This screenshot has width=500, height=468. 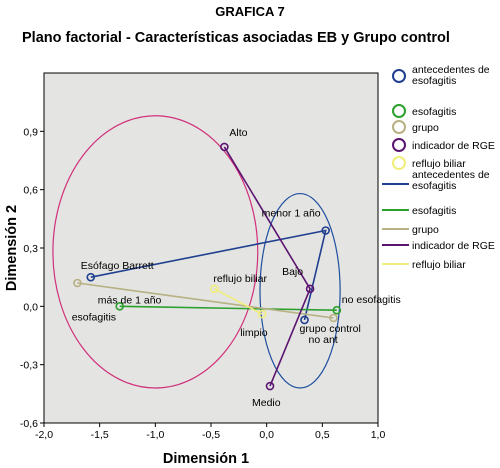 What do you see at coordinates (250, 11) in the screenshot?
I see `figure-label: GRAFICA 7` at bounding box center [250, 11].